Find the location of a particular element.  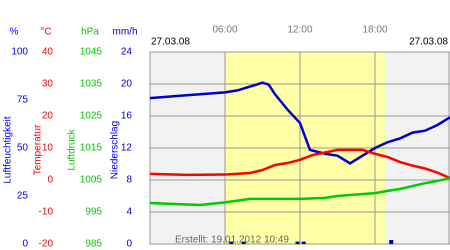

date-right: 27.03.08 is located at coordinates (428, 42).